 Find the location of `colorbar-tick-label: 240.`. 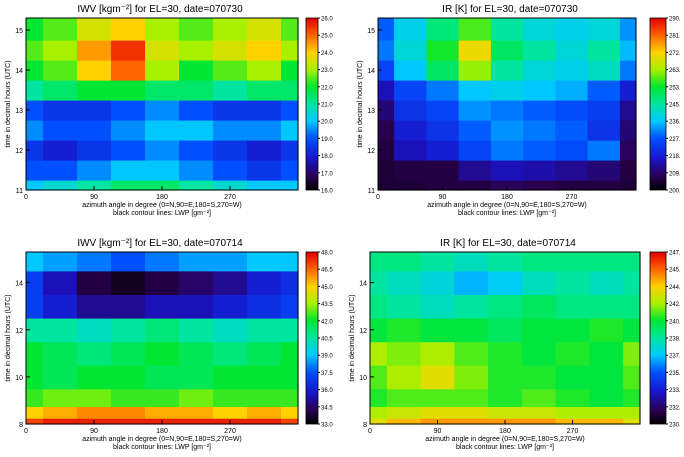

colorbar-tick-label: 240. is located at coordinates (675, 322).